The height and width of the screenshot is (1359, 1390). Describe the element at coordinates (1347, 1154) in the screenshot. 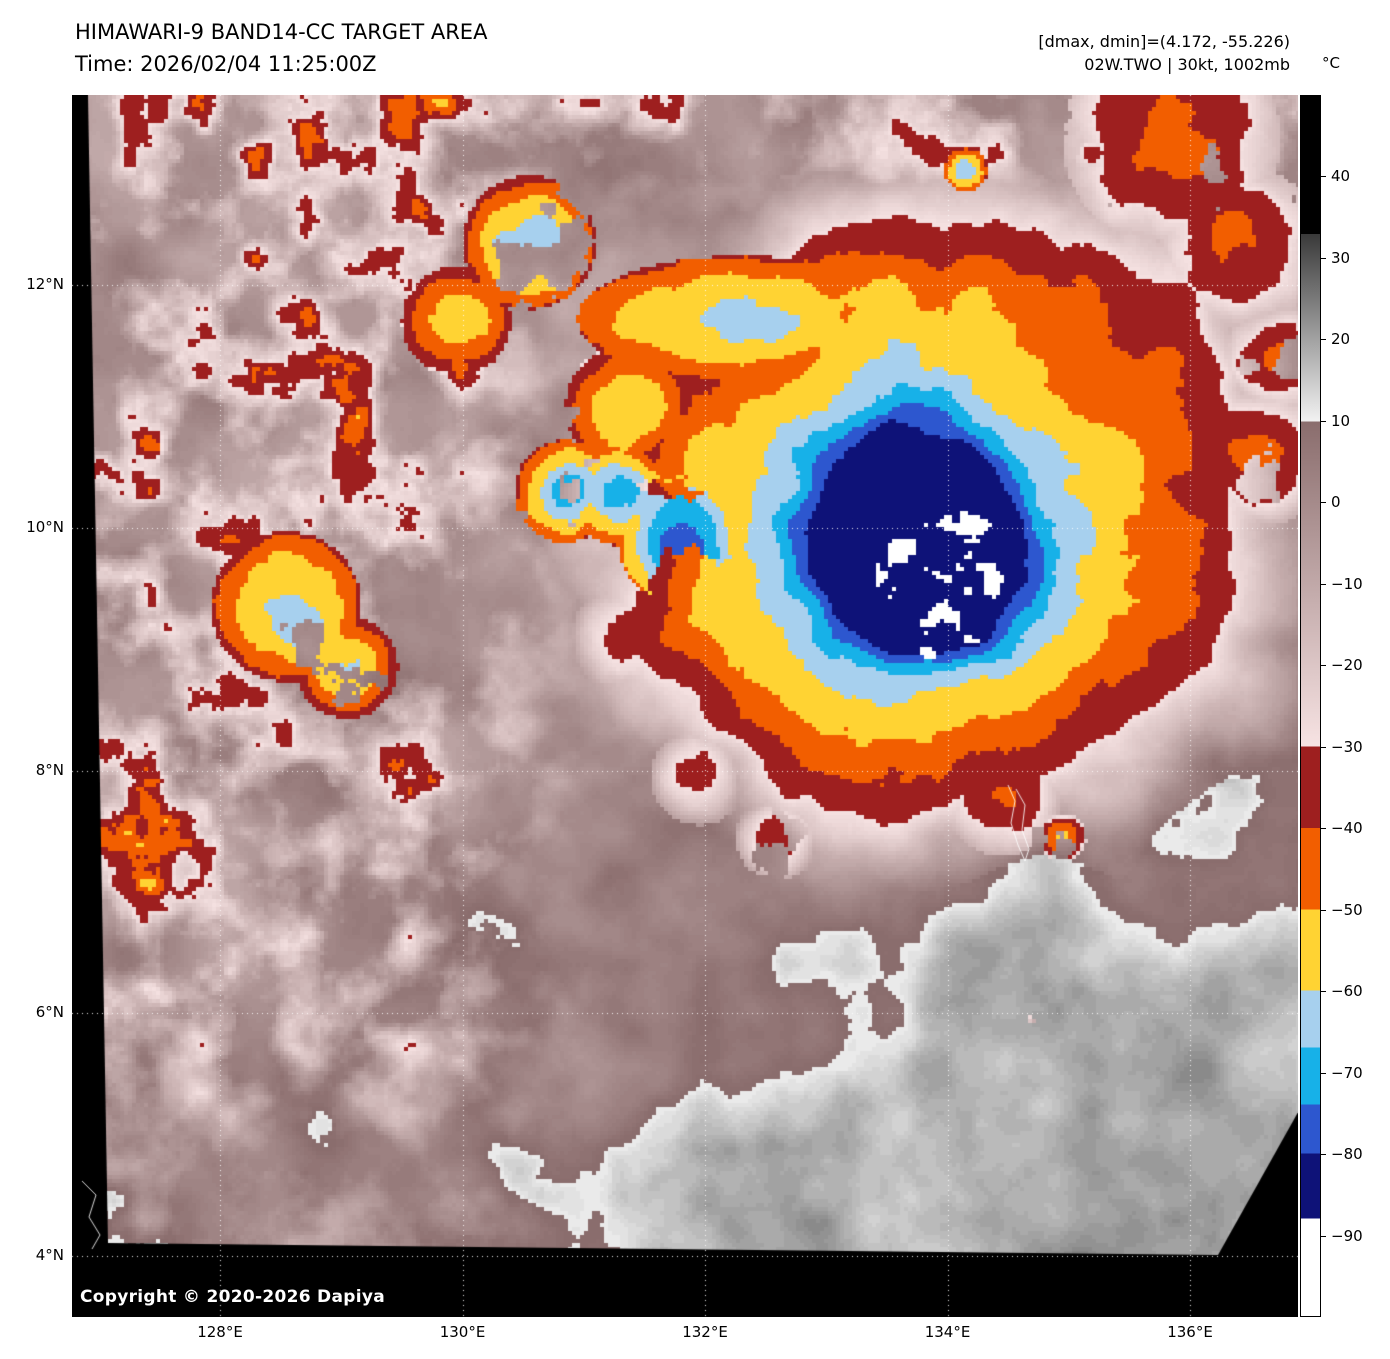

I see `colorbar-tick-label: −80` at that location.